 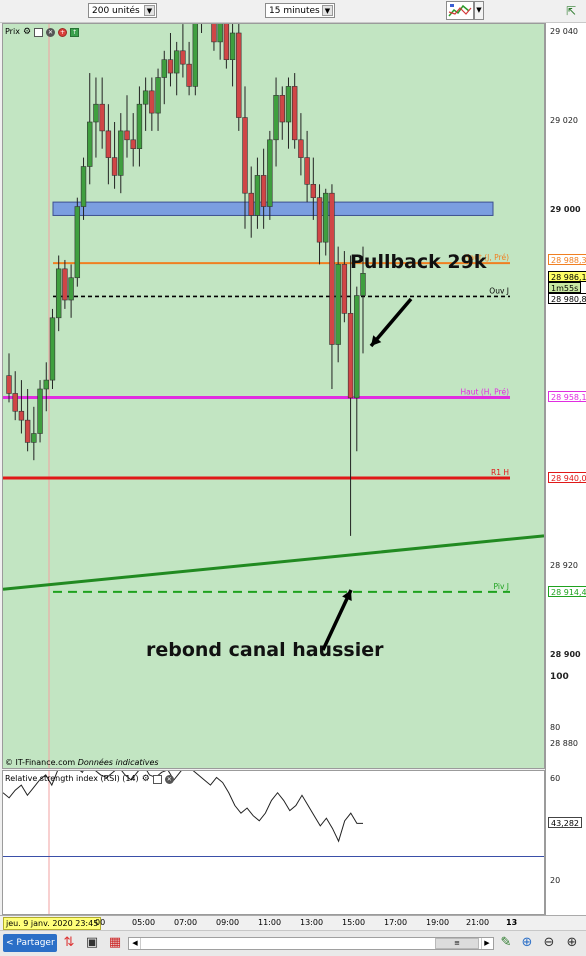 I want to click on haut-j-pre-label: Haut (J, Pré), so click(x=486, y=257).